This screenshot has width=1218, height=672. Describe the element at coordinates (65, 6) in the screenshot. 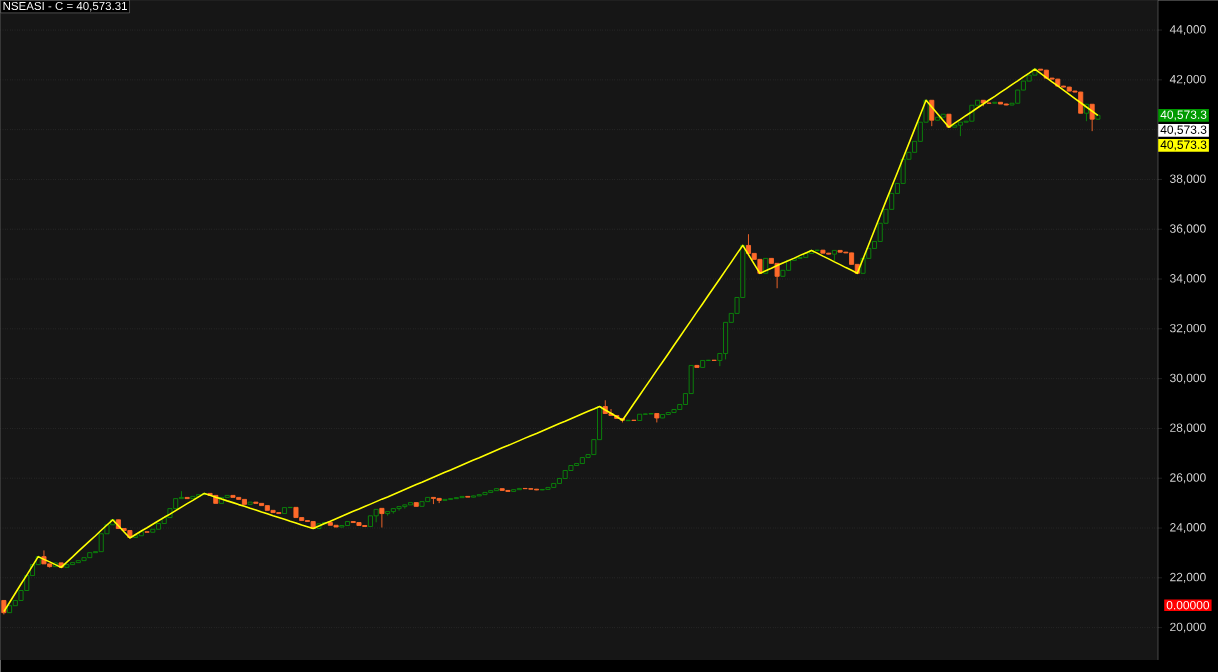

I see `chart-title: NSEASI - C = 40,573.31` at that location.